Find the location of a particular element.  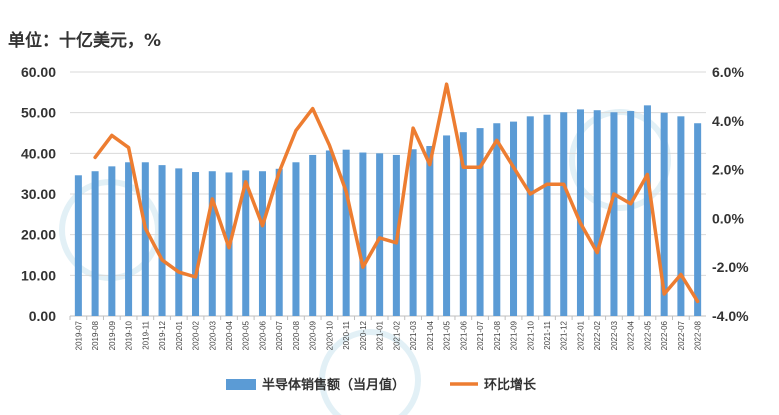

legend-label-bar: 半导体销售额（当月值） is located at coordinates (333, 385).